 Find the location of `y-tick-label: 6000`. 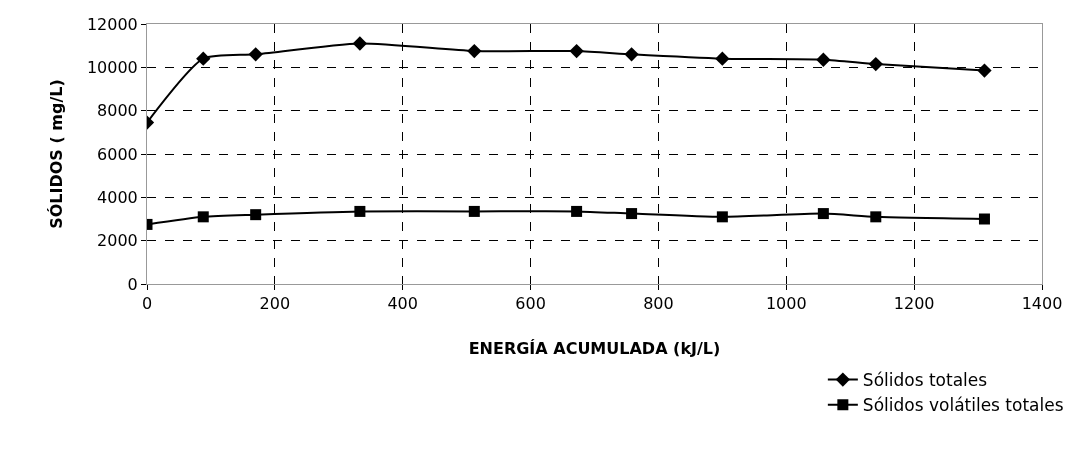

y-tick-label: 6000 is located at coordinates (117, 154).